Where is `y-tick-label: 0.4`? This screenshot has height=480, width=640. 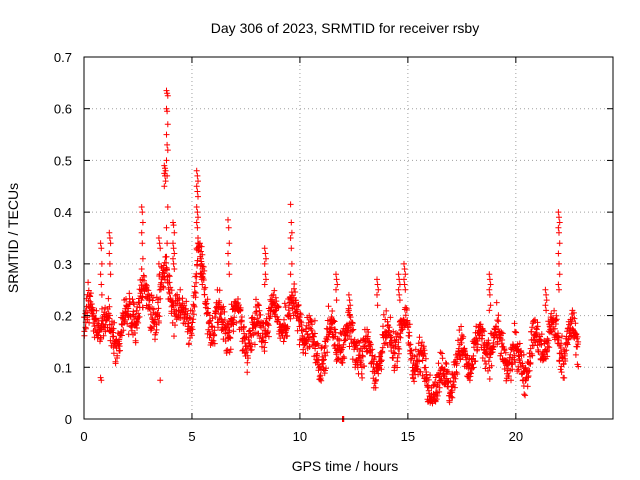 y-tick-label: 0.4 is located at coordinates (63, 212).